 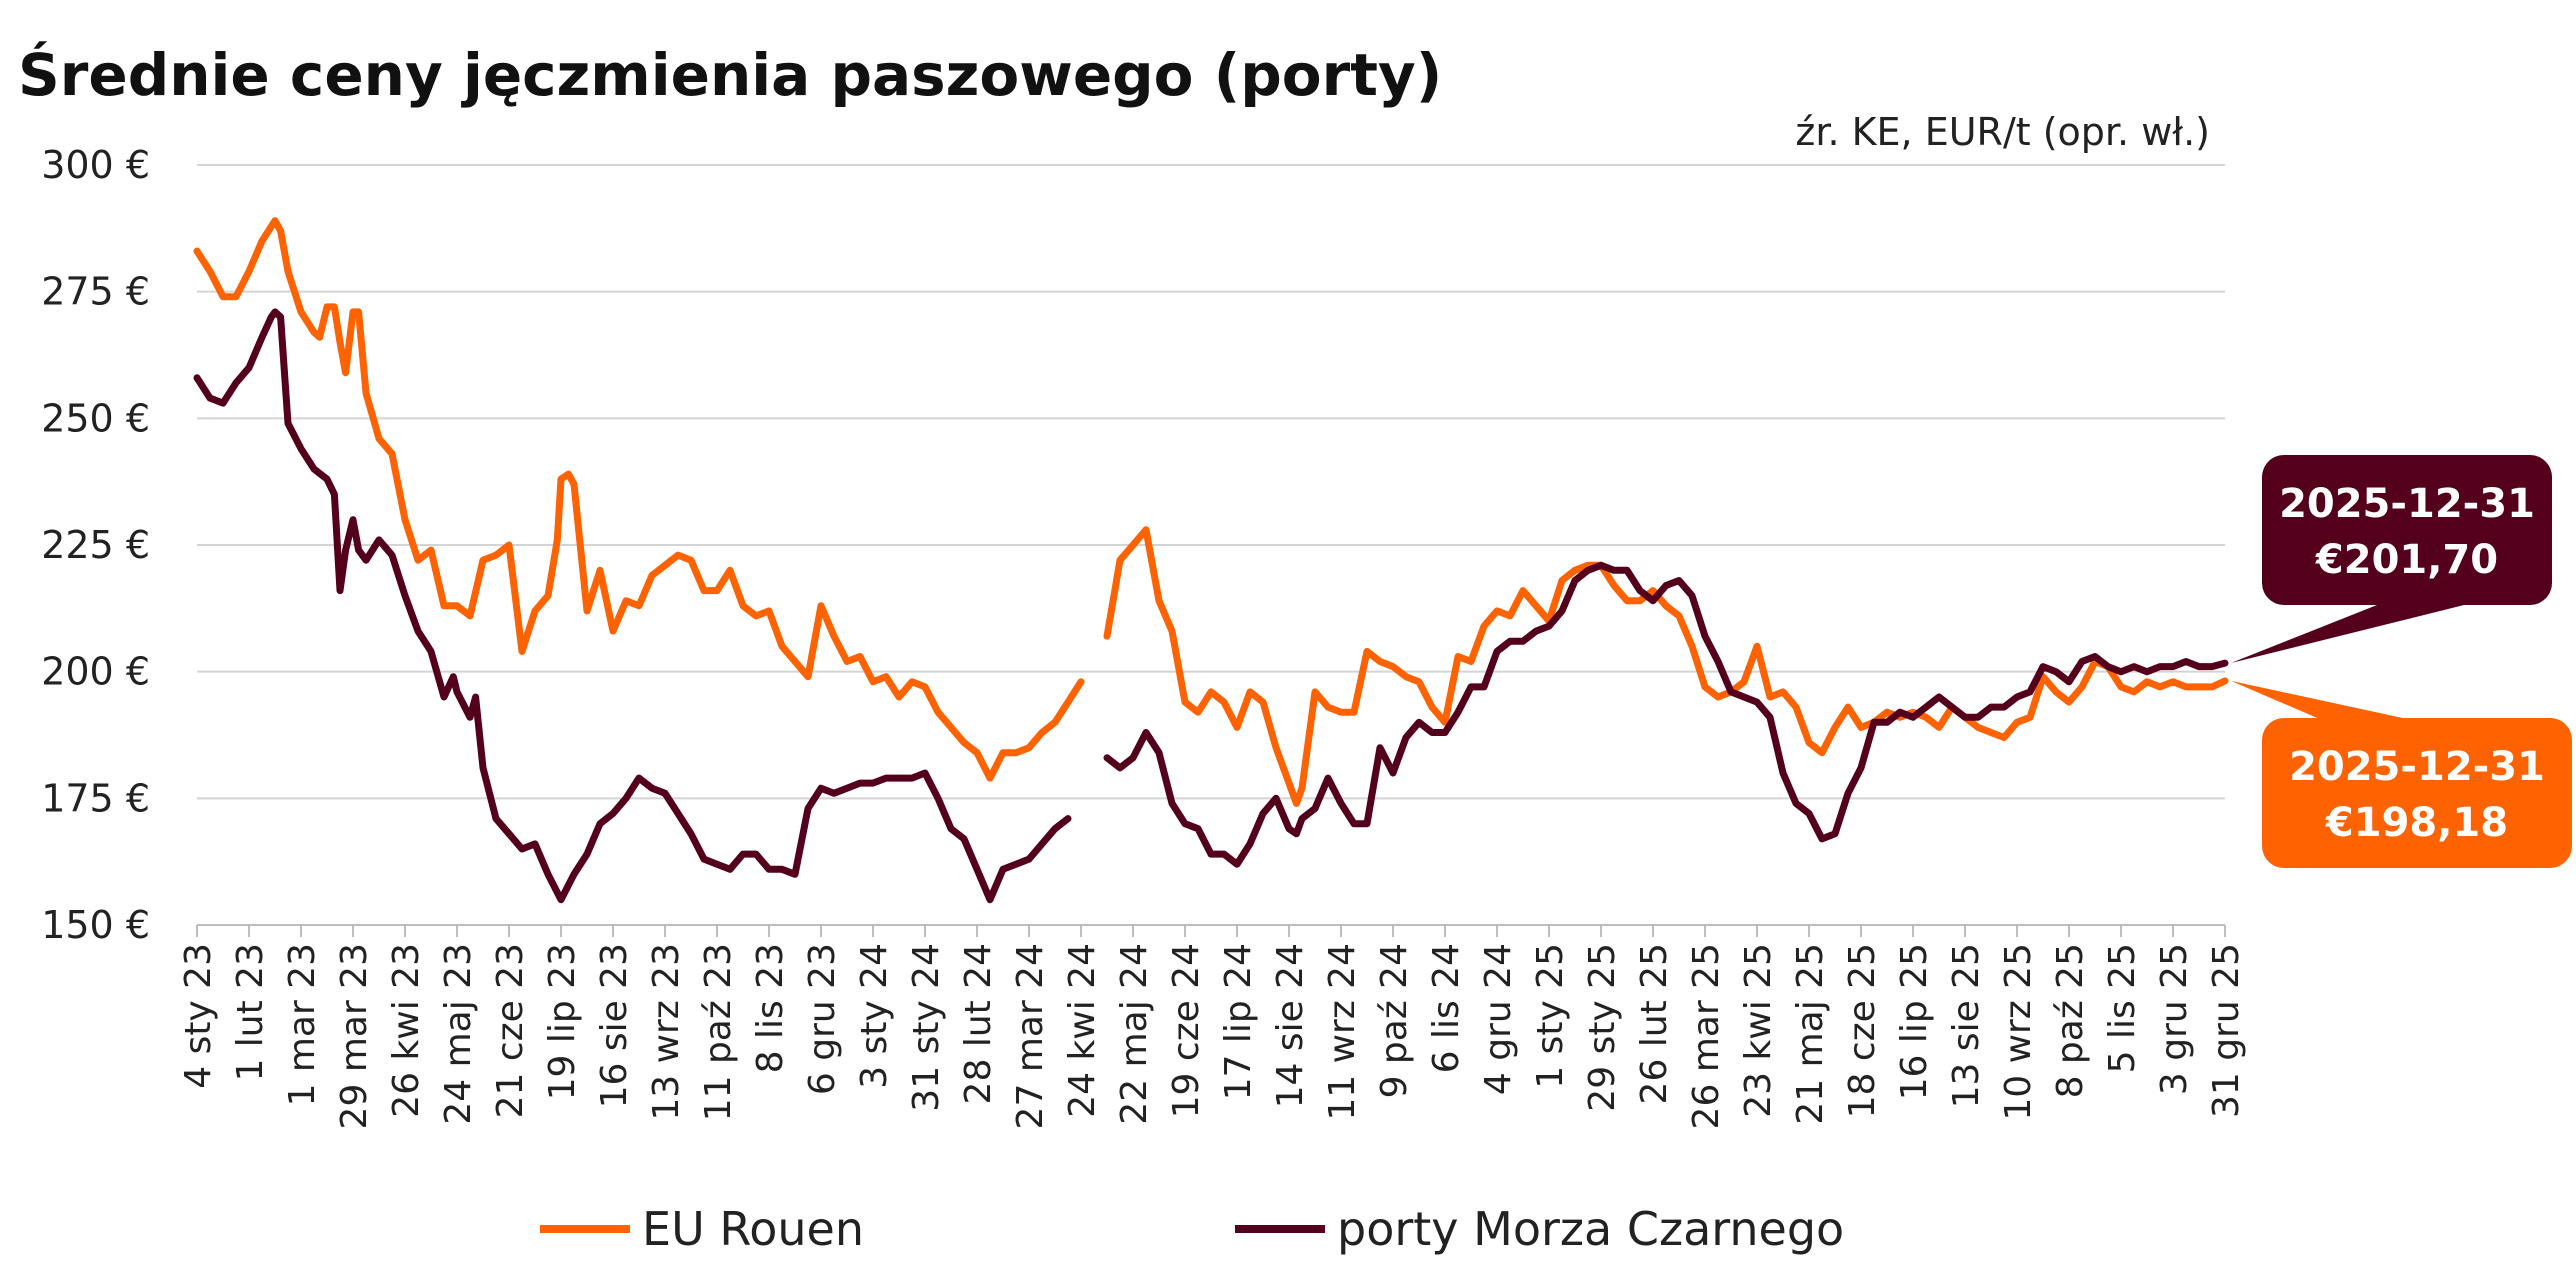 I want to click on series-line-black-sea-ports, so click(x=1666, y=714).